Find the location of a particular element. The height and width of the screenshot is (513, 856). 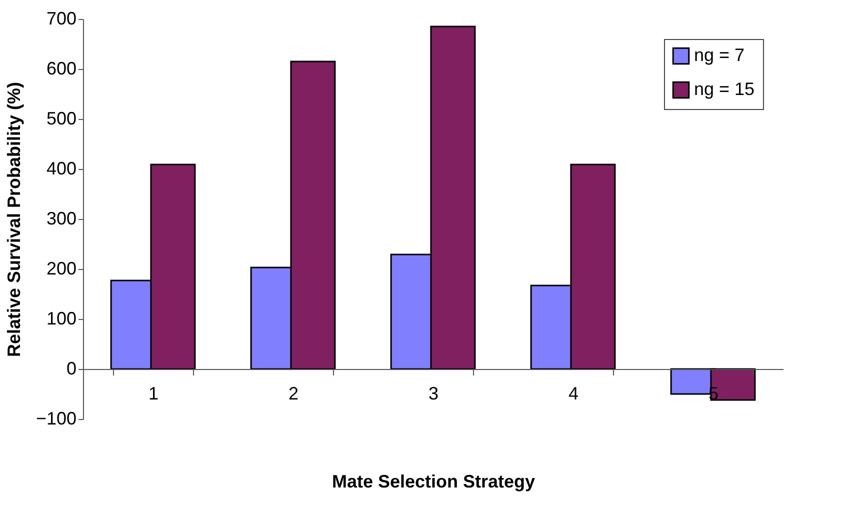

y-axis-title: Relative Survival Probability (%) is located at coordinates (14, 220).